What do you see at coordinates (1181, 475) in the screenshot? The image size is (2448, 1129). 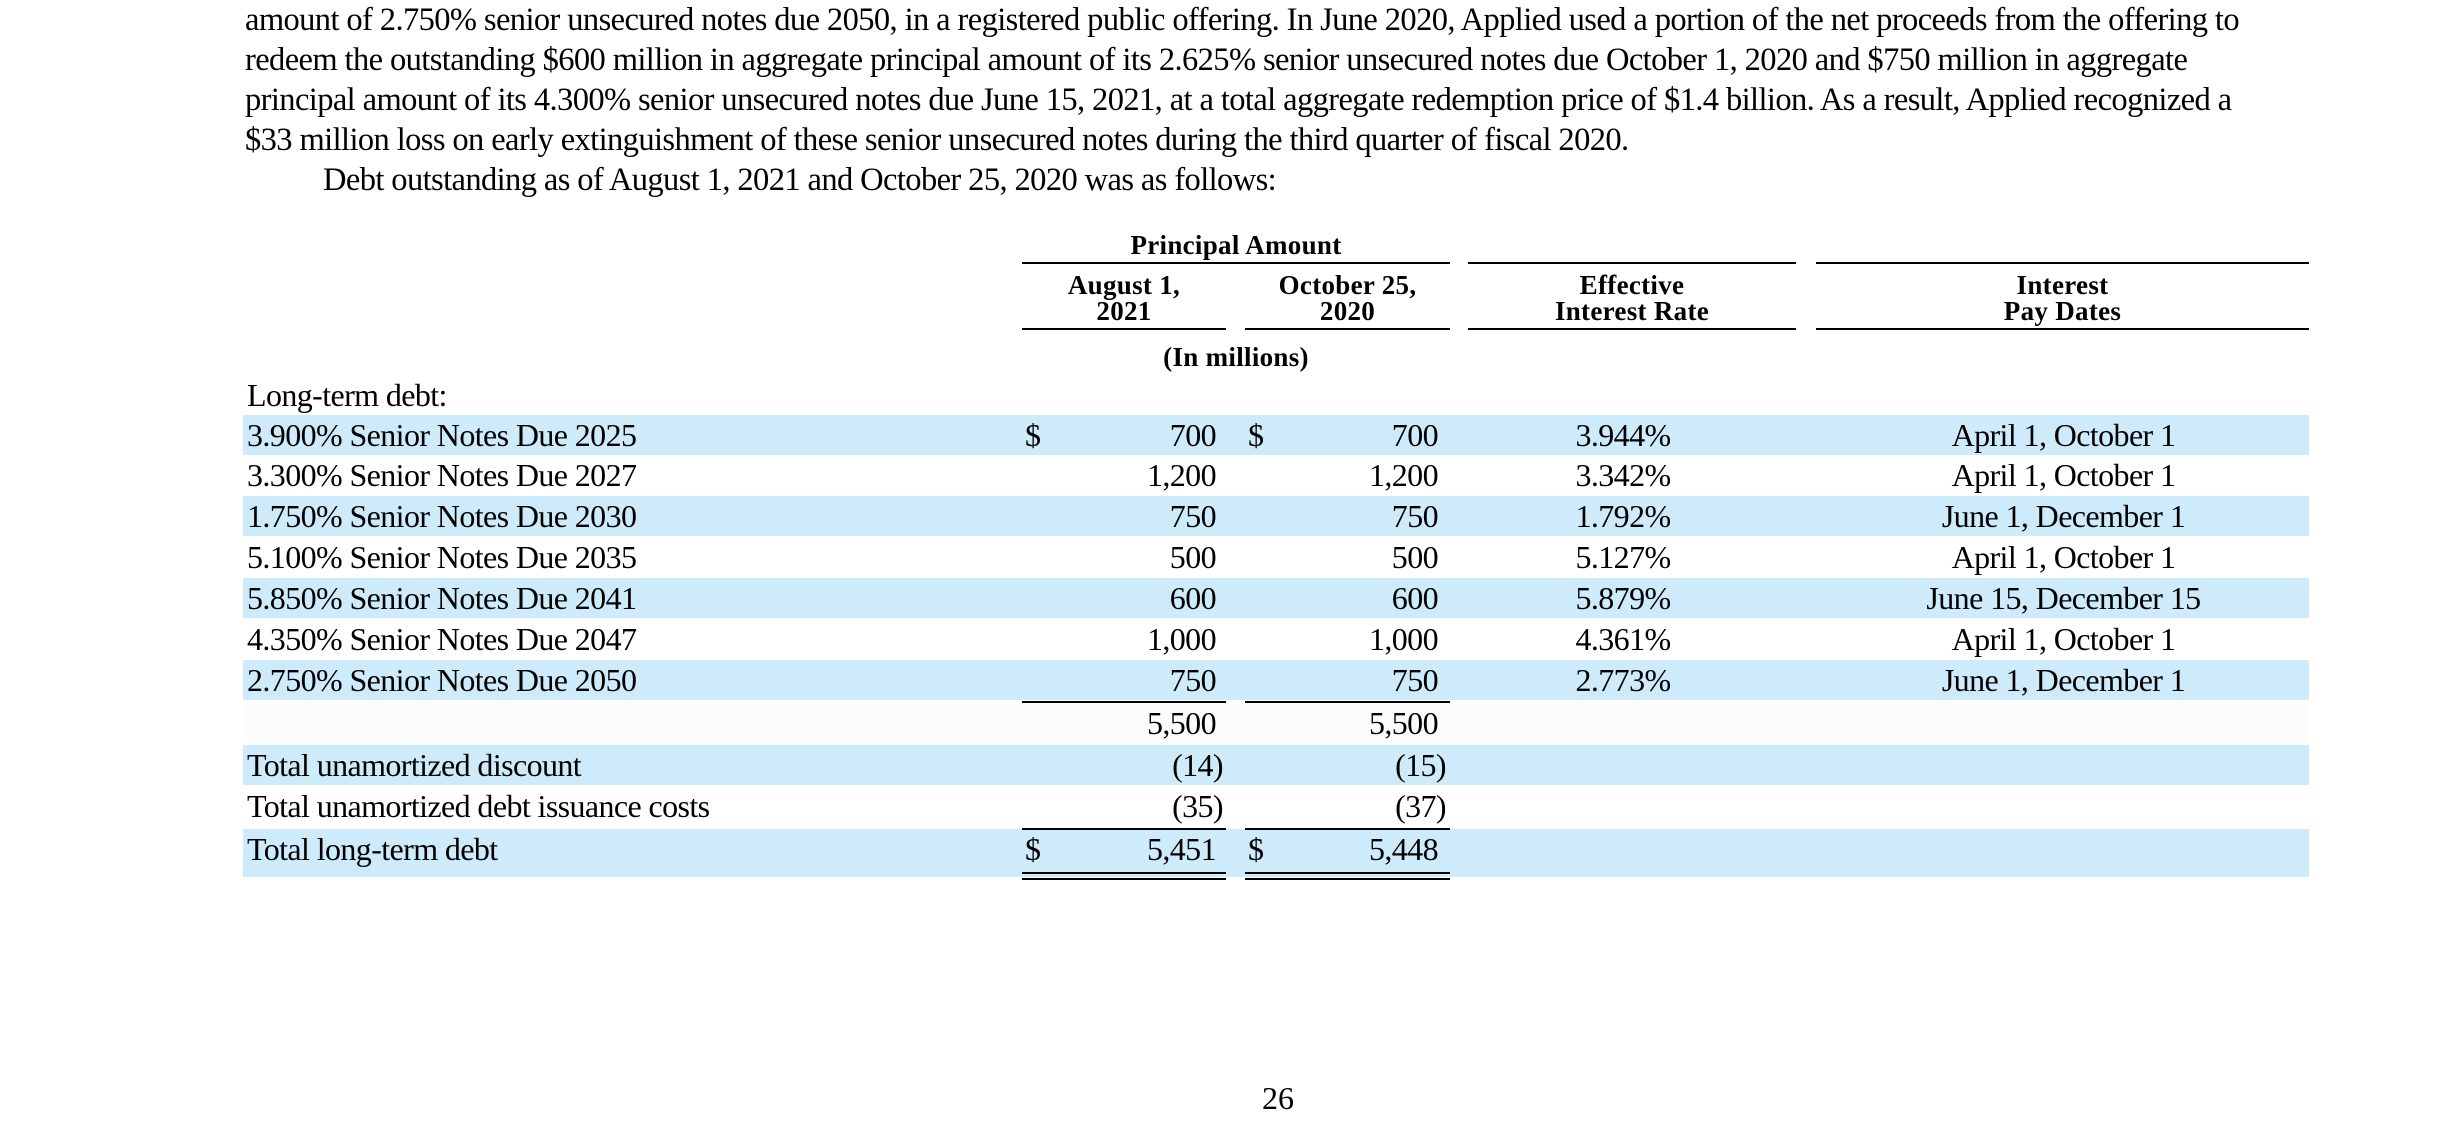 I see `value-august: 1,200` at bounding box center [1181, 475].